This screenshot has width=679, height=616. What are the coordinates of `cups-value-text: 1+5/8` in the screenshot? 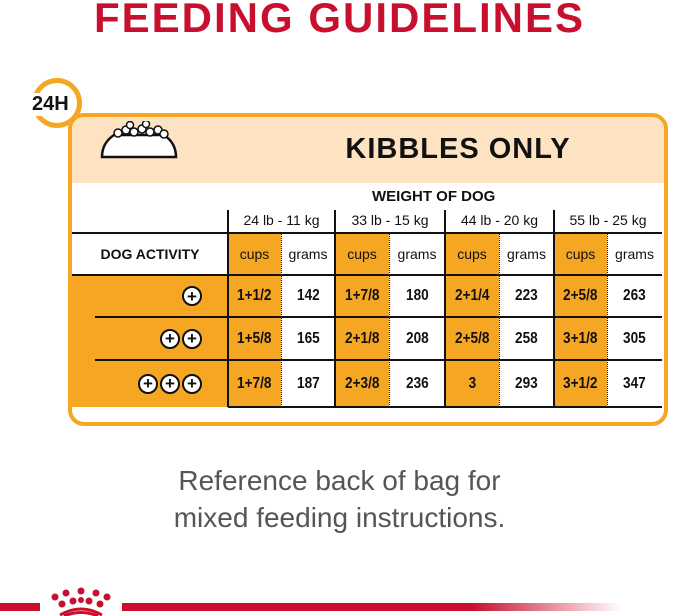 It's located at (254, 338).